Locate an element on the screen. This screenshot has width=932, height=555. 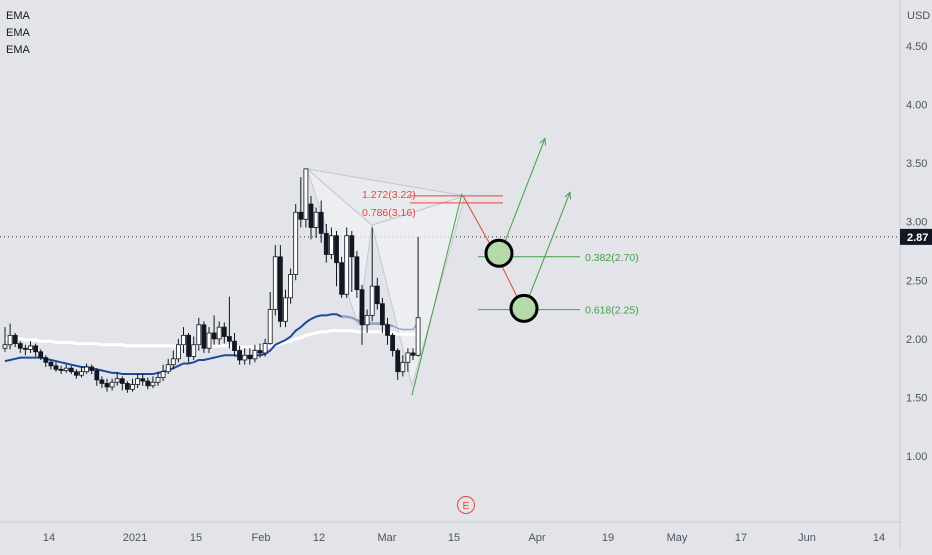
price-axis: USD 4.50 4.00 3.50 3.00 2.50 2.00 1.50 1.00 2.87 is located at coordinates (916, 236).